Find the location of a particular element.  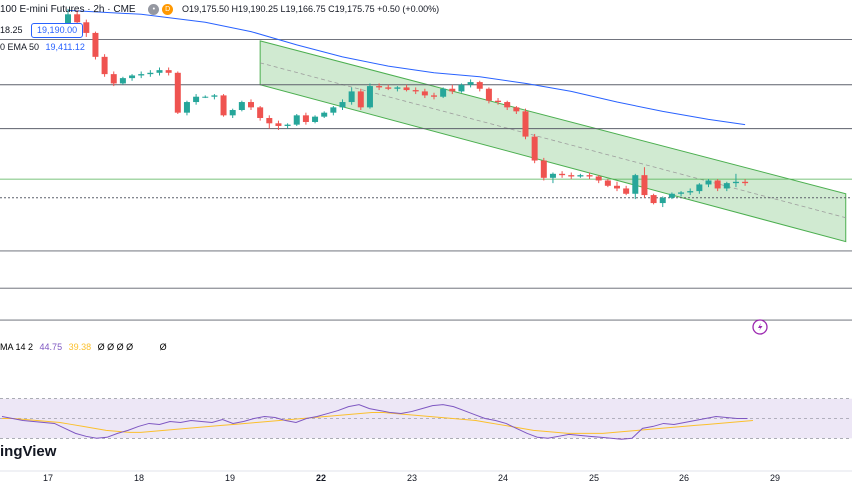

x-tick-label: 26 is located at coordinates (684, 478).